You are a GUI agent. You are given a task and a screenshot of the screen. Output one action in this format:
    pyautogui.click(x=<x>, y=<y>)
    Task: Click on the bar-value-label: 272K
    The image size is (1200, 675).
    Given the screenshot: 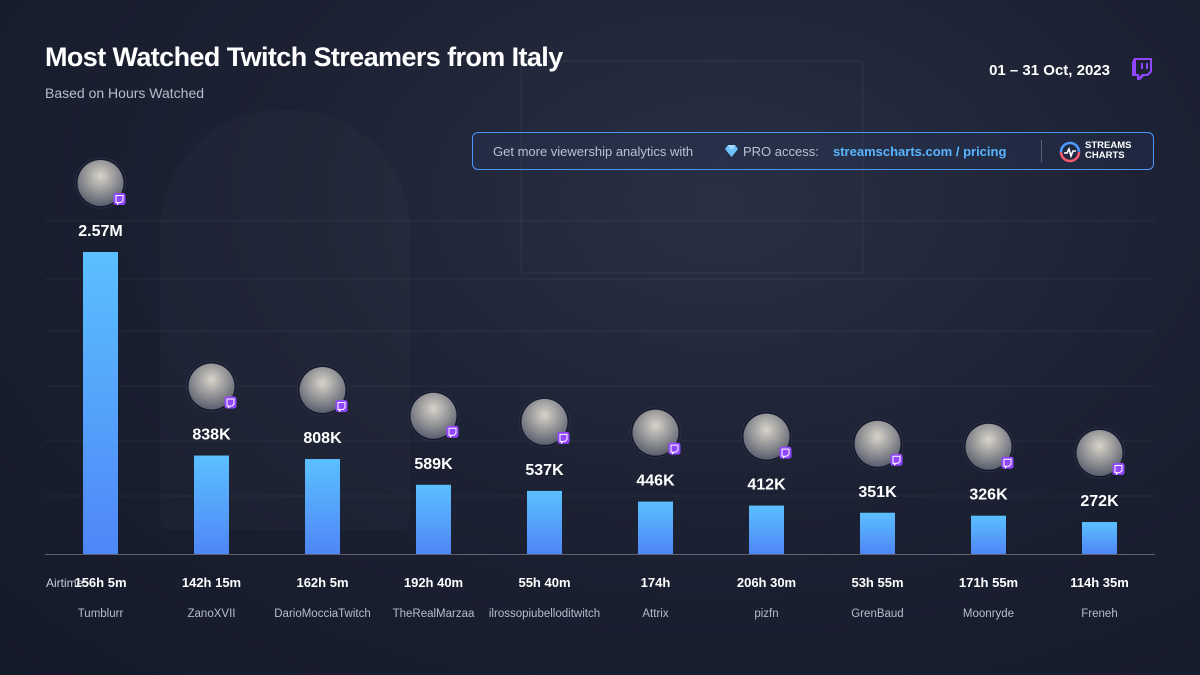 What is the action you would take?
    pyautogui.click(x=1099, y=501)
    